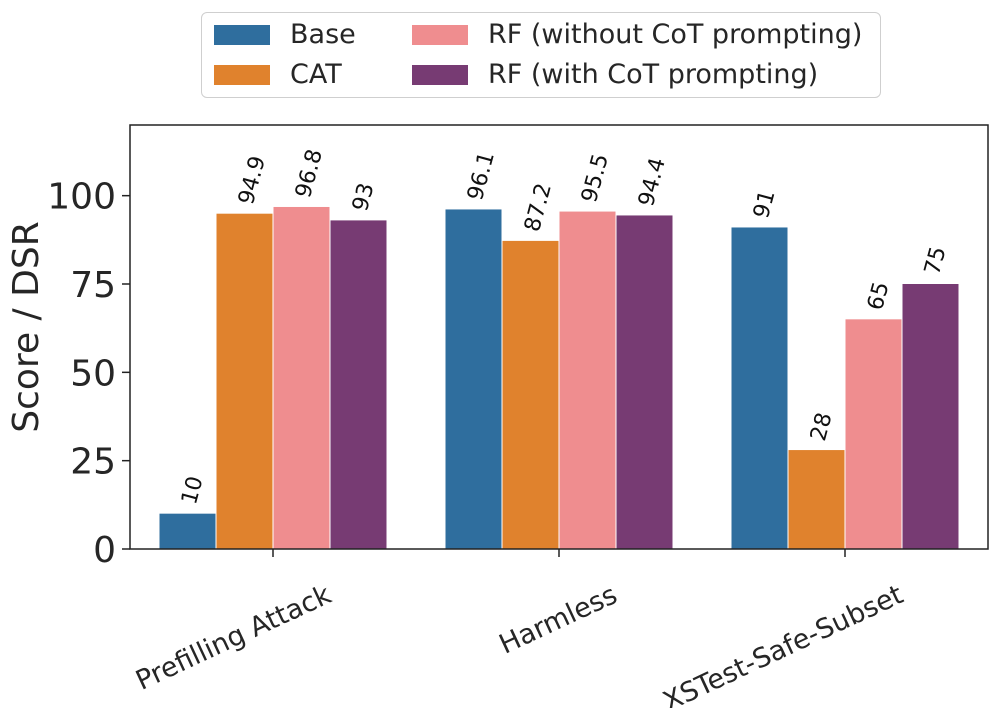 The image size is (997, 708). I want to click on data-label: 91, so click(764, 205).